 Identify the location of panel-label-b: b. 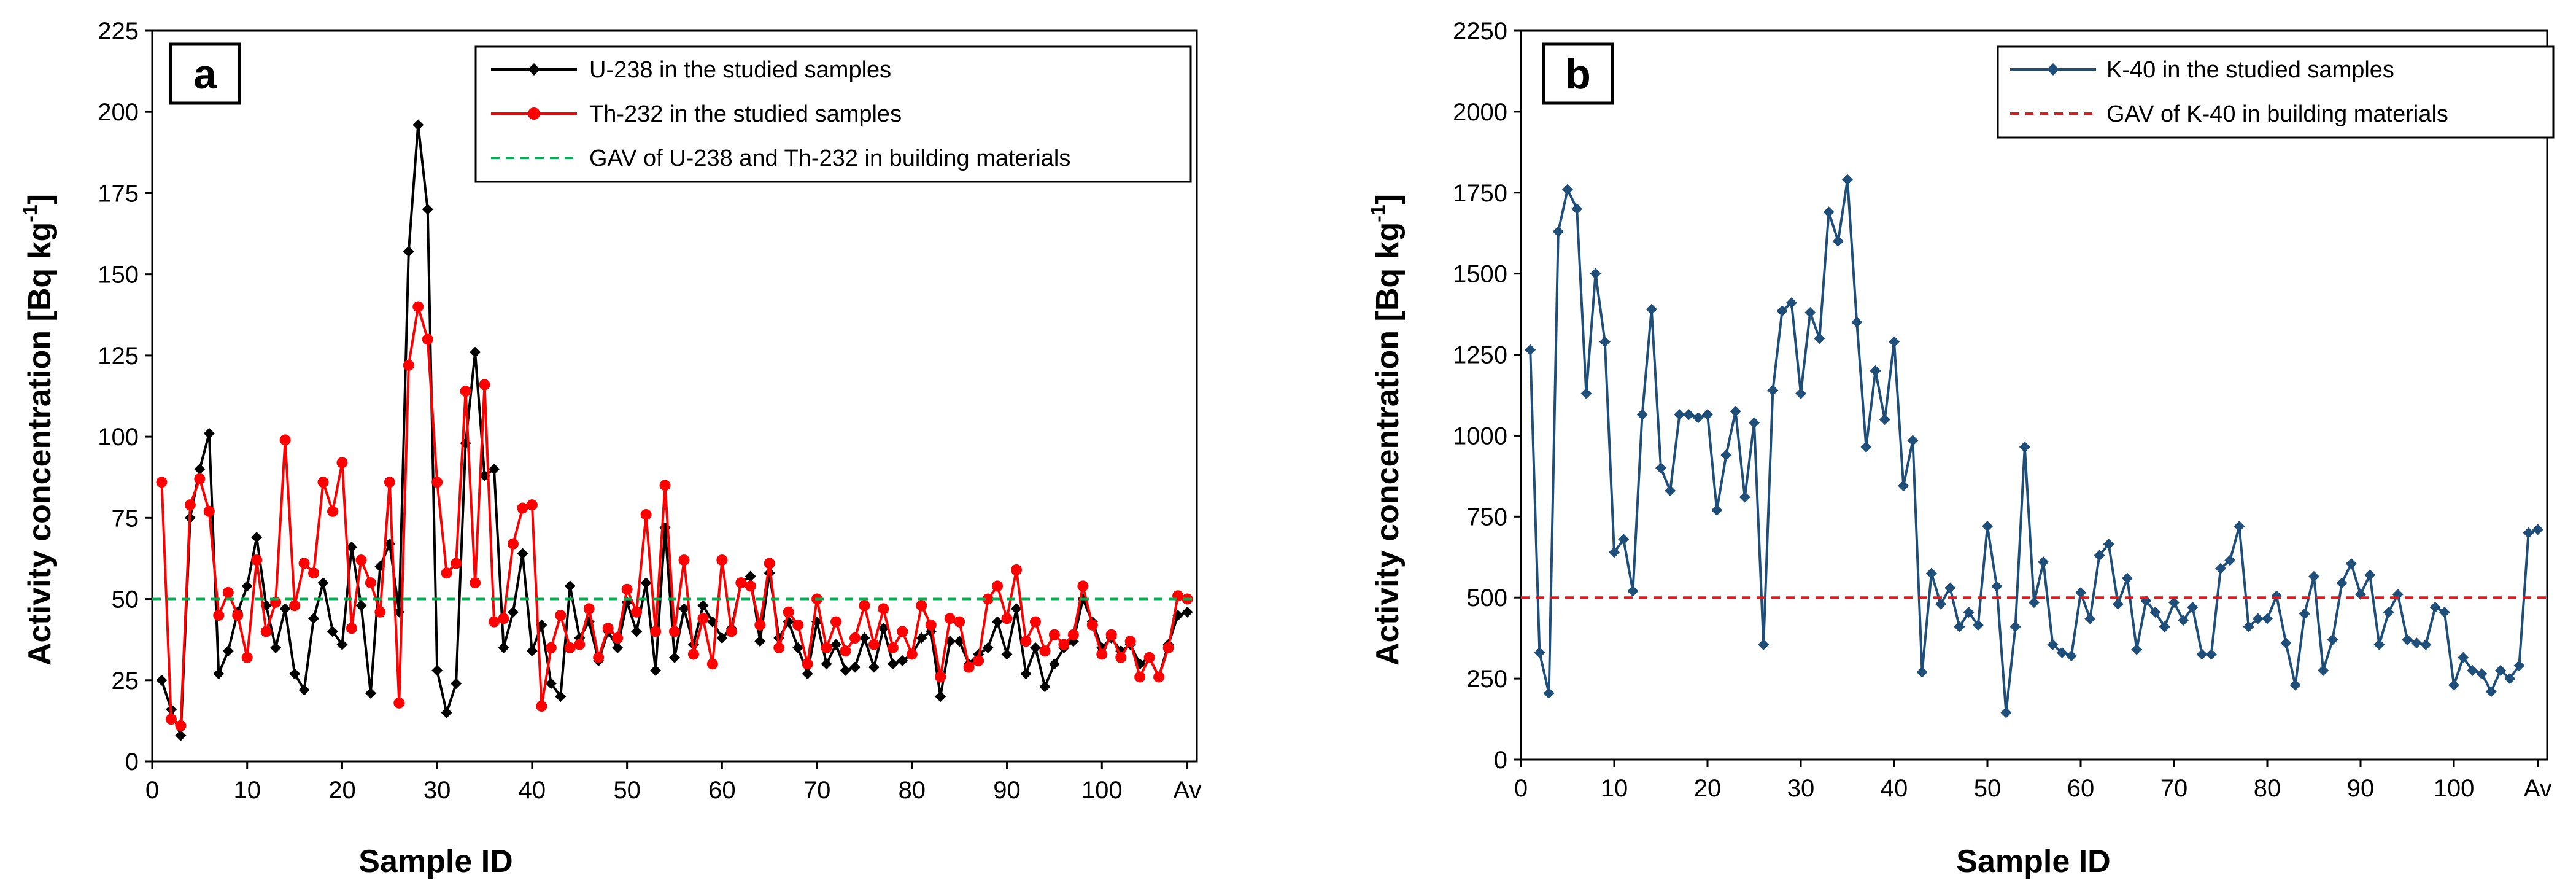
(1578, 75).